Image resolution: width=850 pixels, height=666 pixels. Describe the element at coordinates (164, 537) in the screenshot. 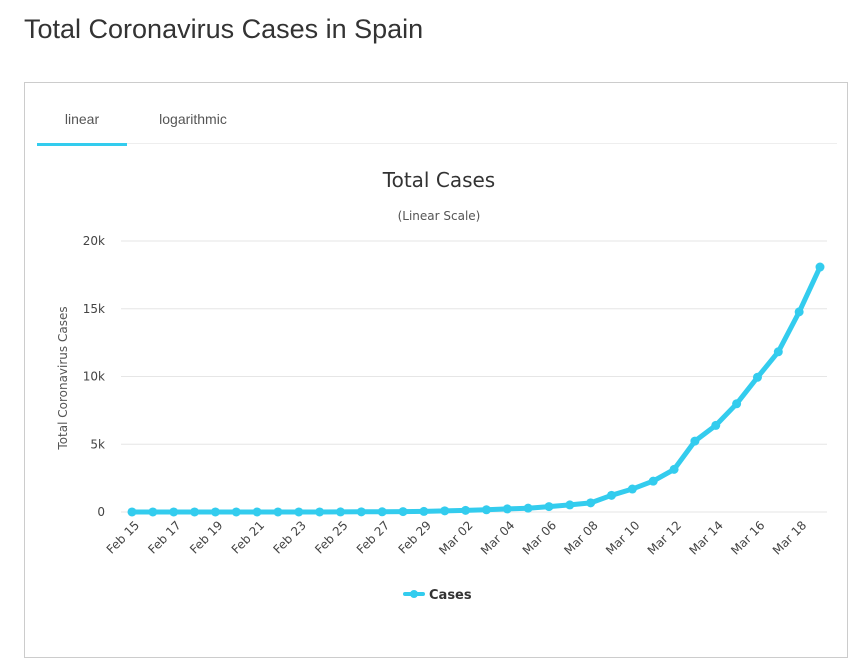

I see `x-tick-label: Feb 17` at that location.